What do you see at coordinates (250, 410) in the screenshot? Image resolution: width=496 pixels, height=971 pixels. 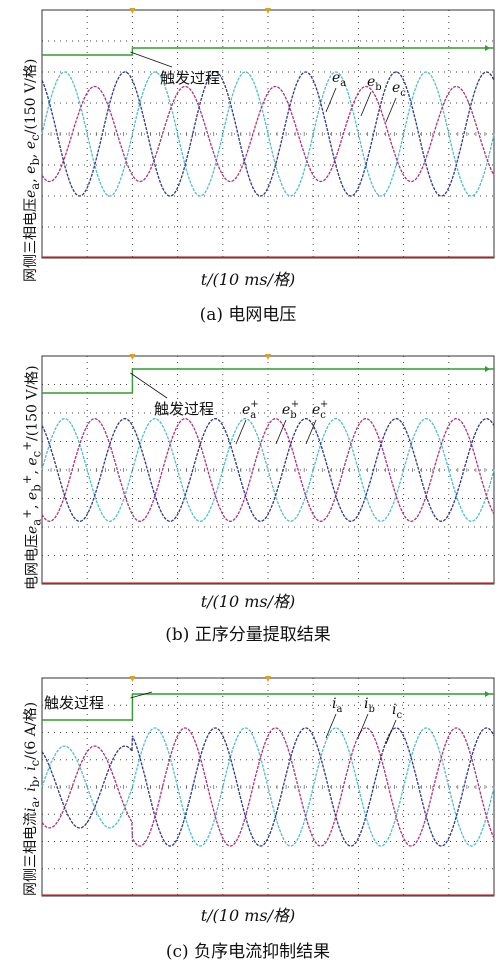 I see `series-label-ea-pos: ea+` at bounding box center [250, 410].